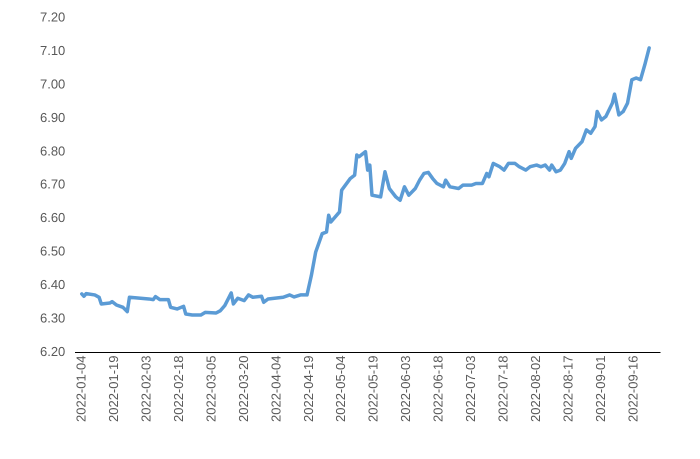 This screenshot has height=459, width=700. What do you see at coordinates (53, 150) in the screenshot?
I see `y-tick-label: 6.80` at bounding box center [53, 150].